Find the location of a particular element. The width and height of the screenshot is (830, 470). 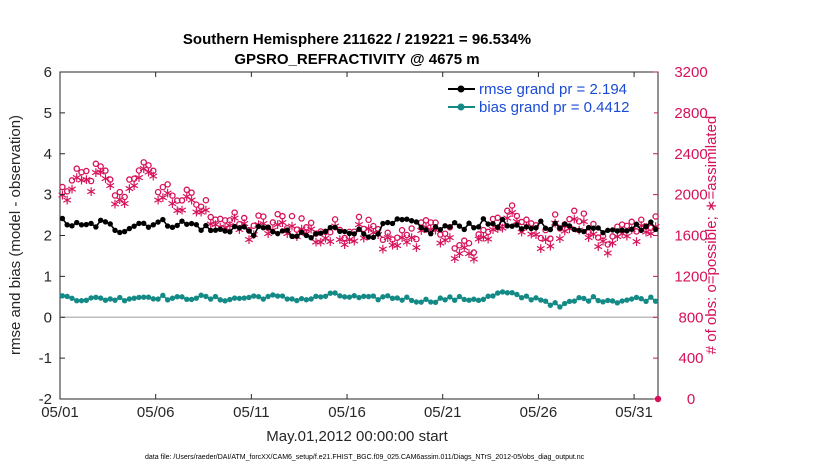

legend-rmse-label: rmse grand pr = 2.194 is located at coordinates (553, 89).